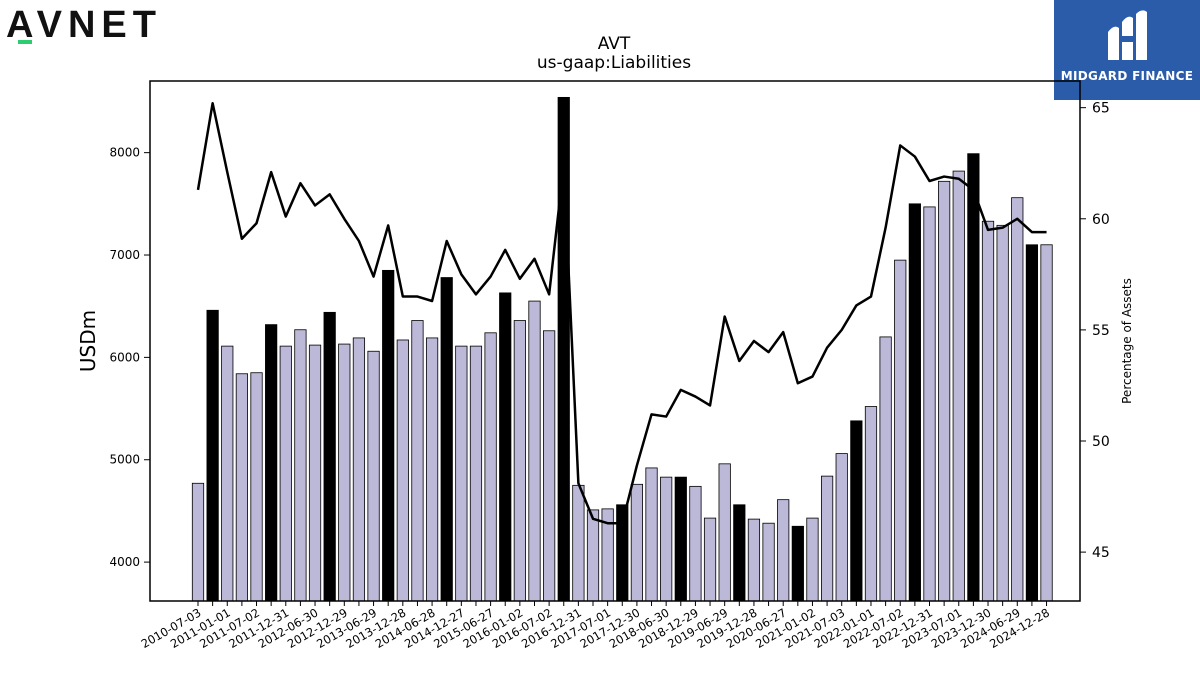 The image size is (1200, 675). Describe the element at coordinates (25, 42) in the screenshot. I see `avnet-logo-accent` at that location.